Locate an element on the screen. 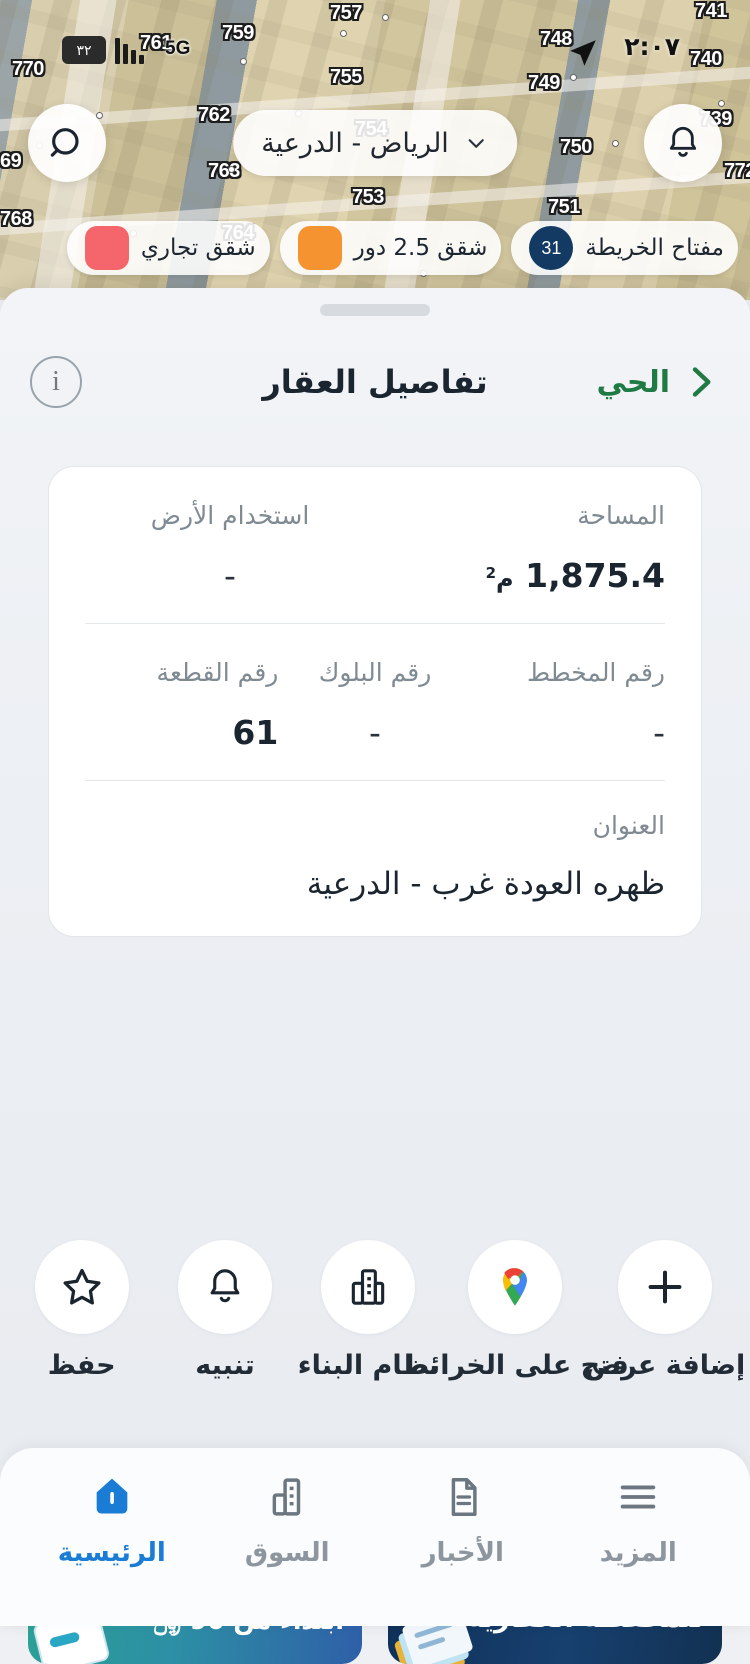 The height and width of the screenshot is (1664, 750). map-legend-chip: شقق 2.5 دور is located at coordinates (390, 248).